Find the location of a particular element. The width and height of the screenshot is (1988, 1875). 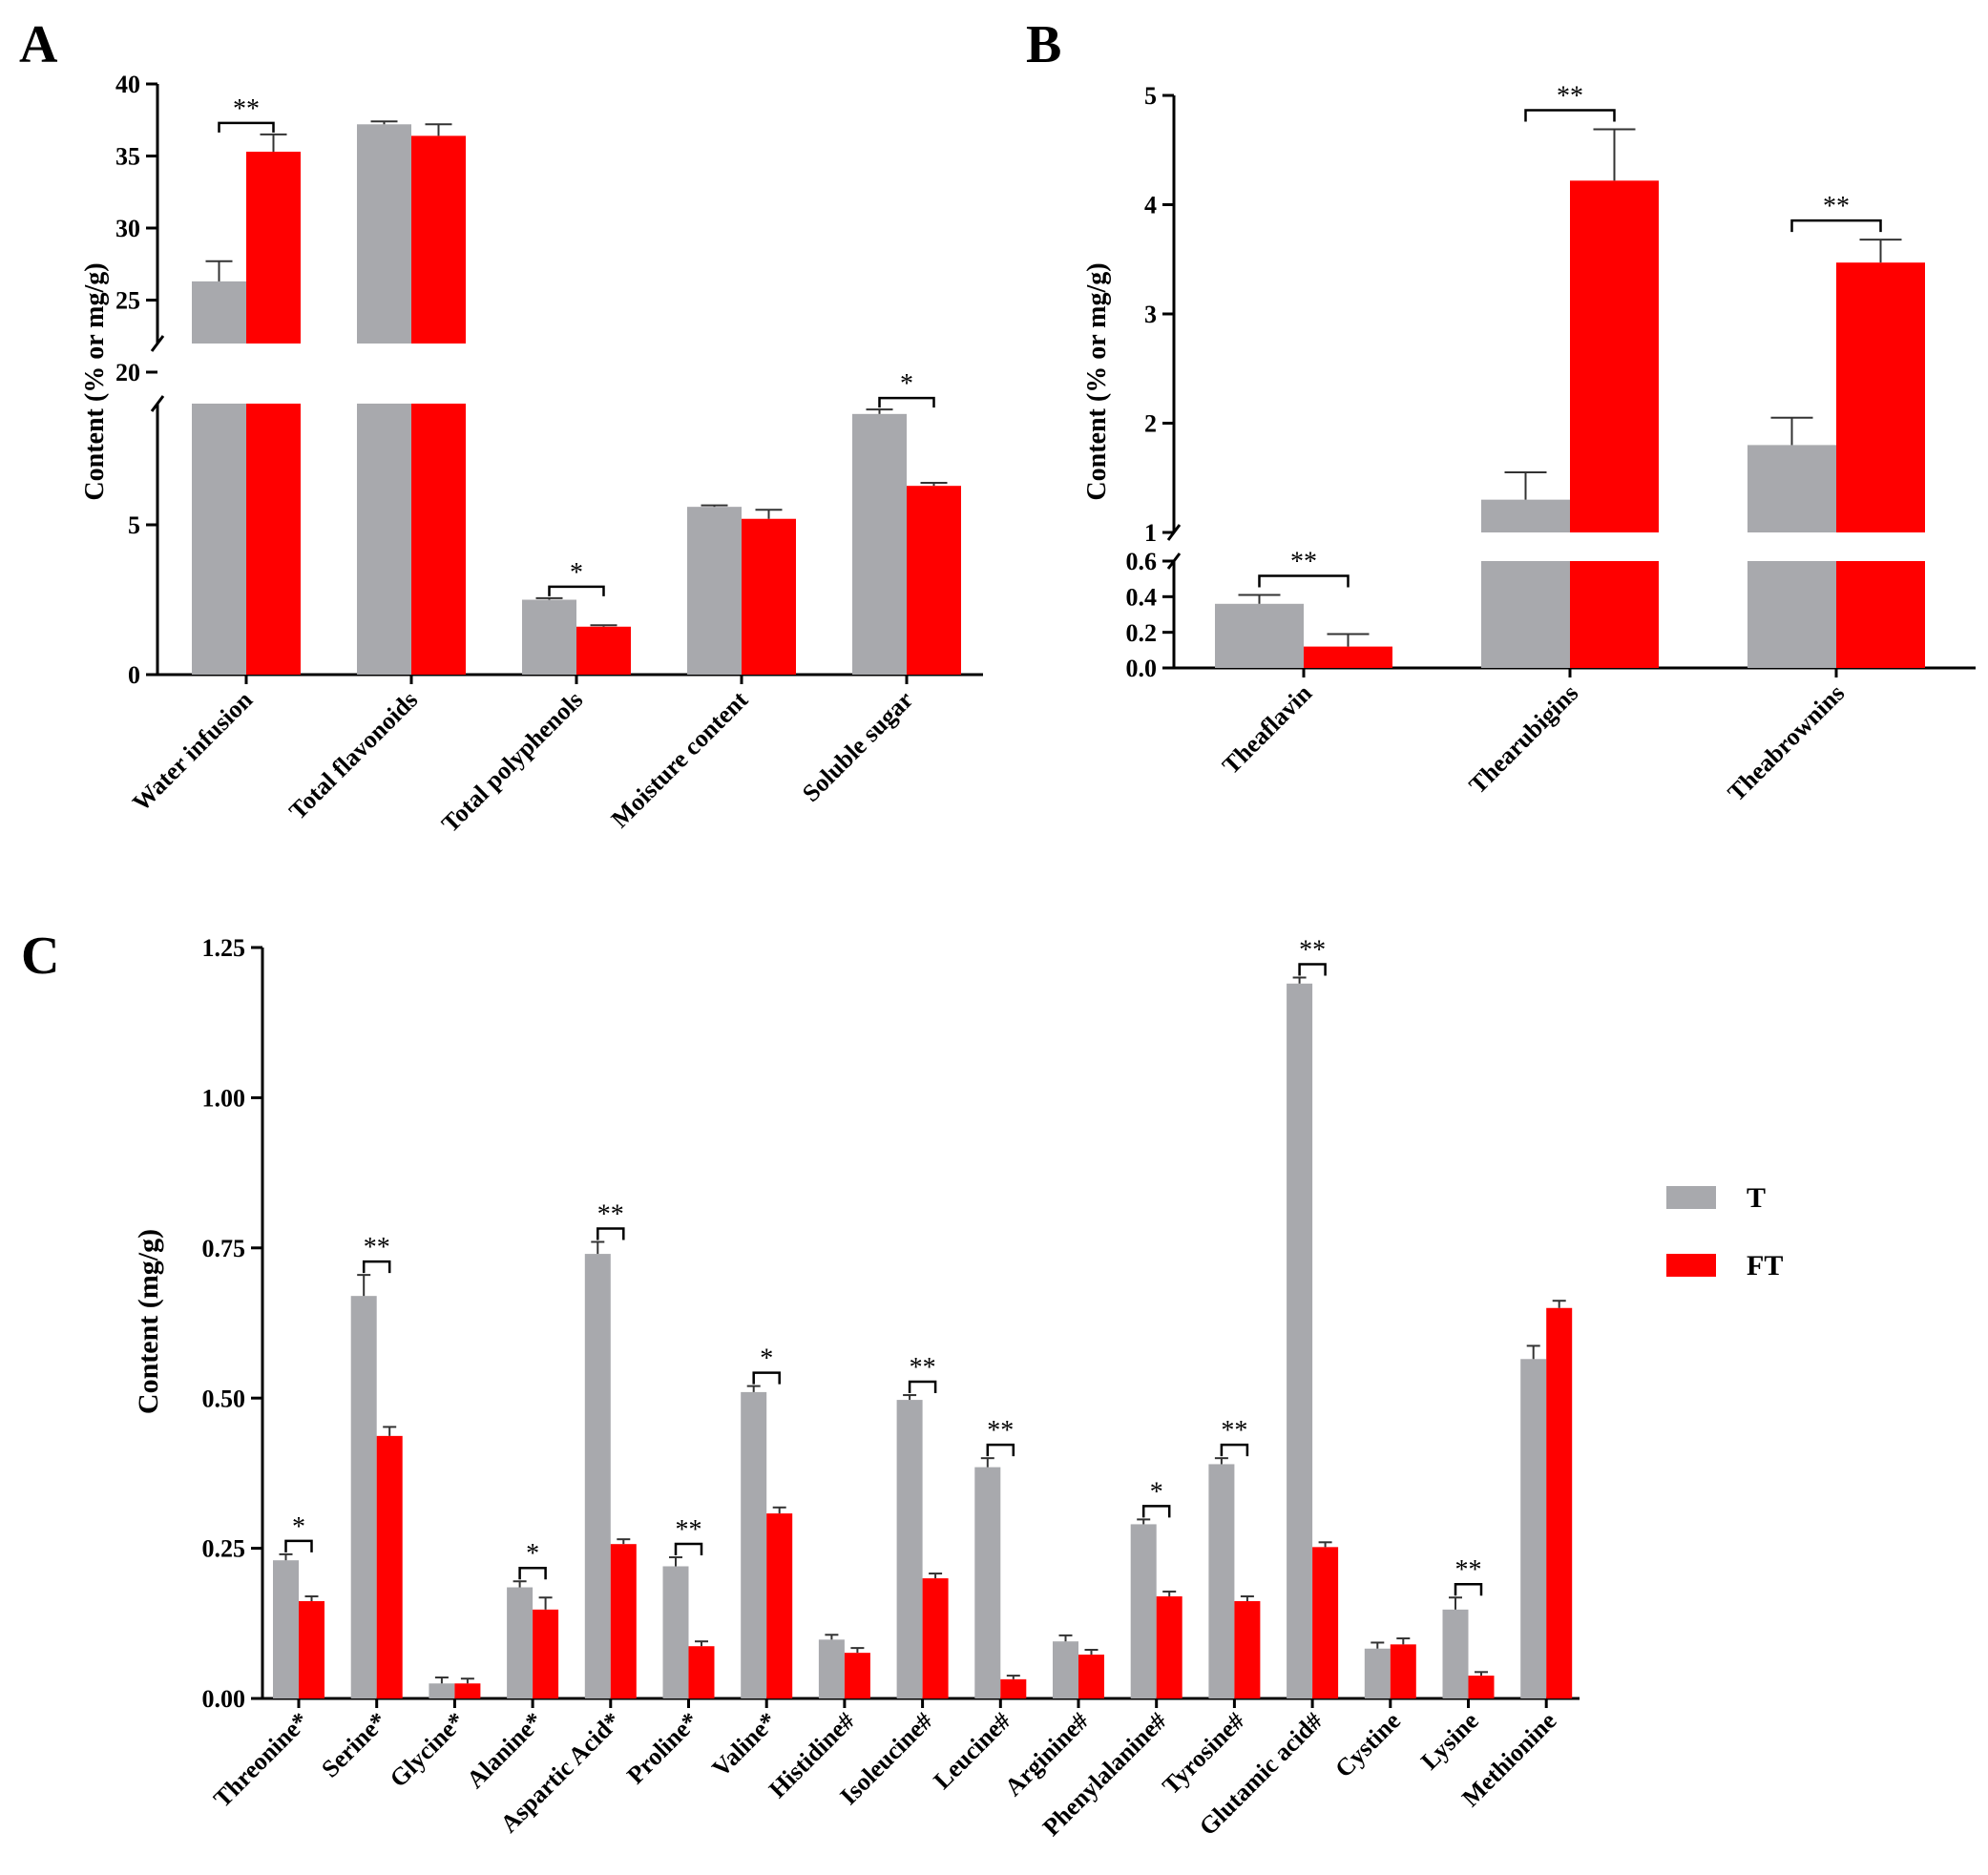

bar-ft-isoleucine is located at coordinates (935, 1638).